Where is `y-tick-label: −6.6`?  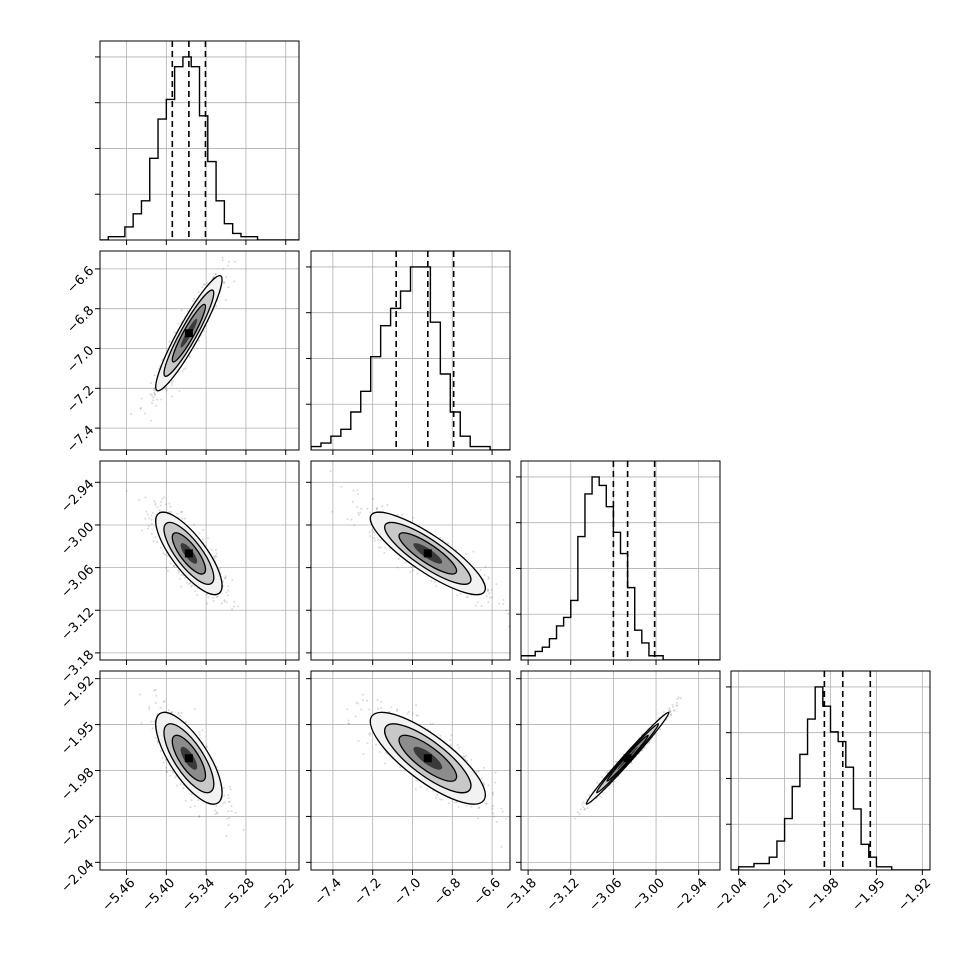
y-tick-label: −6.6 is located at coordinates (80, 280).